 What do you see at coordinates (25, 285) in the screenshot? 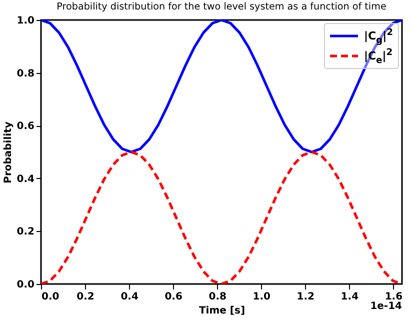
I see `y-tick-label: 0.0` at bounding box center [25, 285].